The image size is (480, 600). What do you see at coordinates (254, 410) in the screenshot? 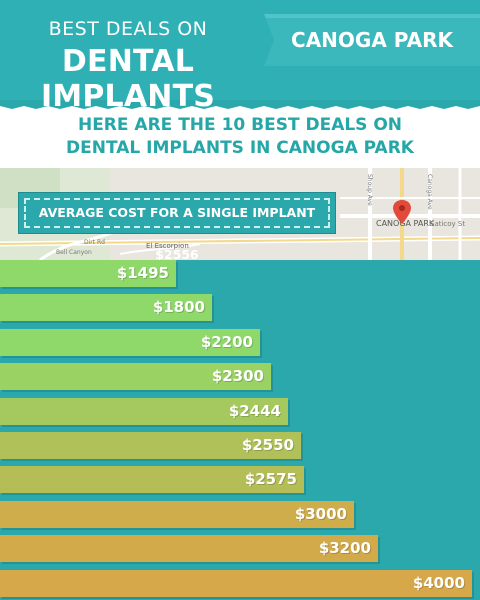
I see `price-label-5: $2444` at bounding box center [254, 410].